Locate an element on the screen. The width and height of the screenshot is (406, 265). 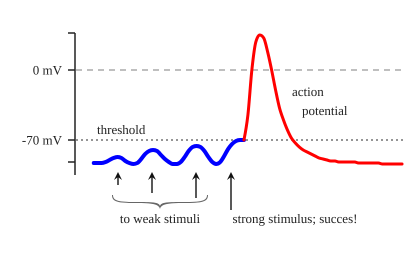
annotation: action potential is located at coordinates (320, 101).